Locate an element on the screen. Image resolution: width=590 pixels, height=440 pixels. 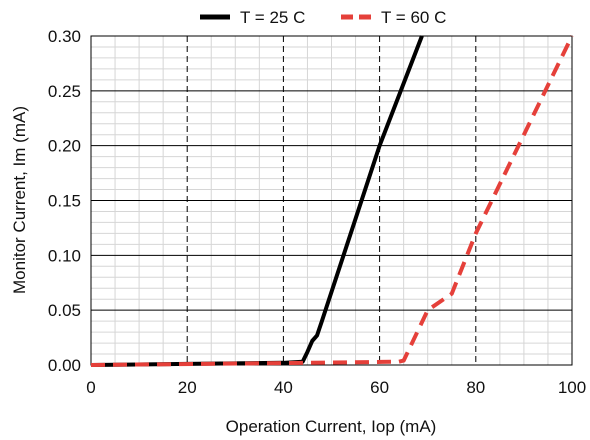
y-tick-label: 0.20 is located at coordinates (64, 146).